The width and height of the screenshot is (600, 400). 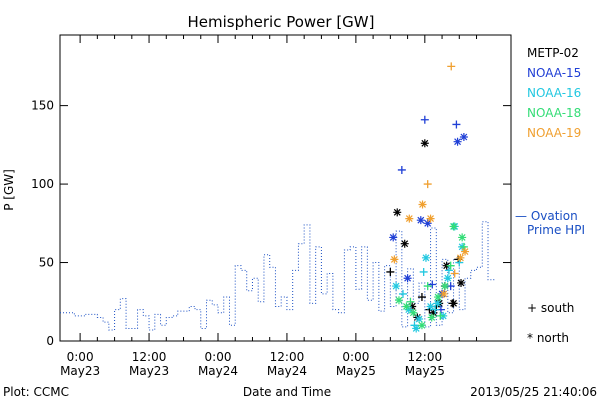 What do you see at coordinates (50, 341) in the screenshot?
I see `y-tick-label: 0` at bounding box center [50, 341].